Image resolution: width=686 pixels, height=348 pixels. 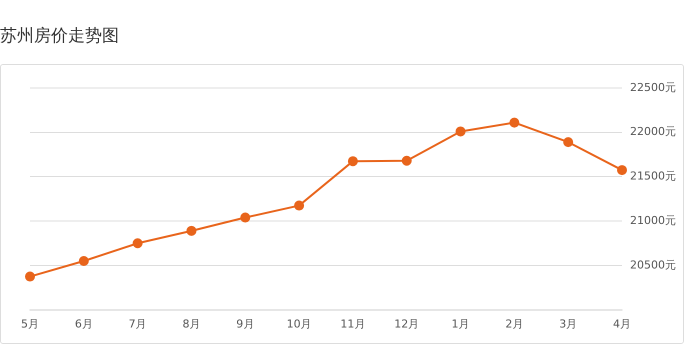 I want to click on x-tick-label: 10月, so click(x=299, y=323).